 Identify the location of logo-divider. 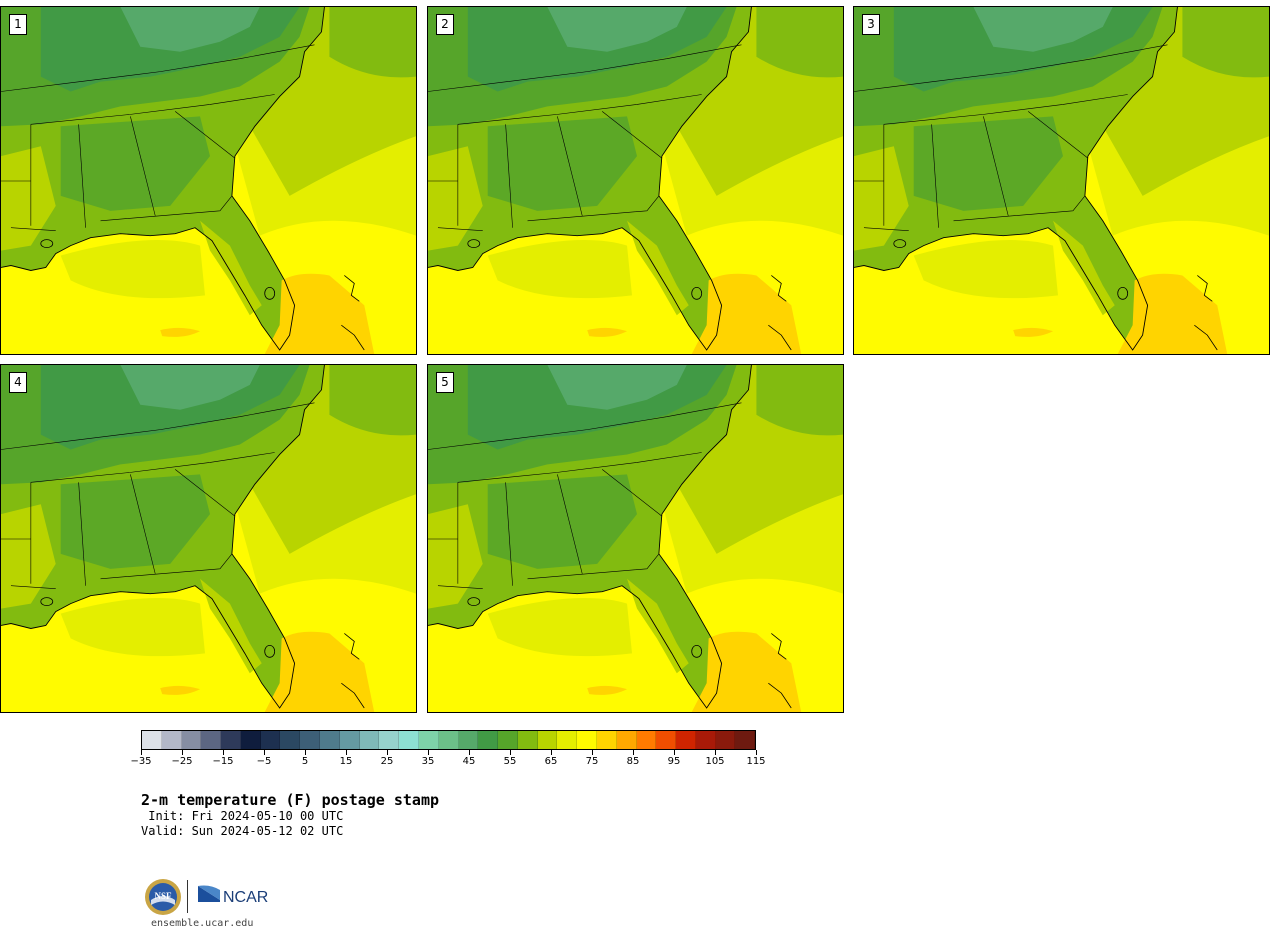
(187, 896).